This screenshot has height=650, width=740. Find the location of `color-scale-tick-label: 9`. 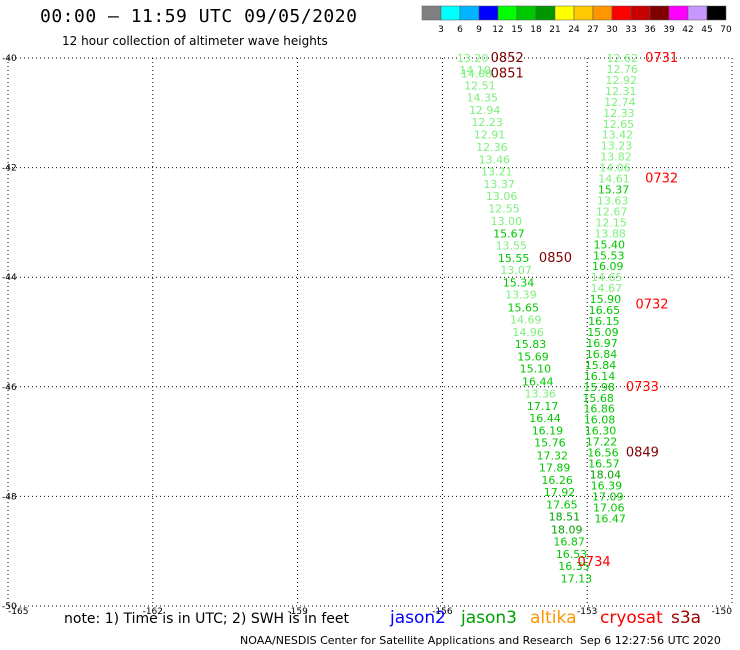

color-scale-tick-label: 9 is located at coordinates (479, 30).